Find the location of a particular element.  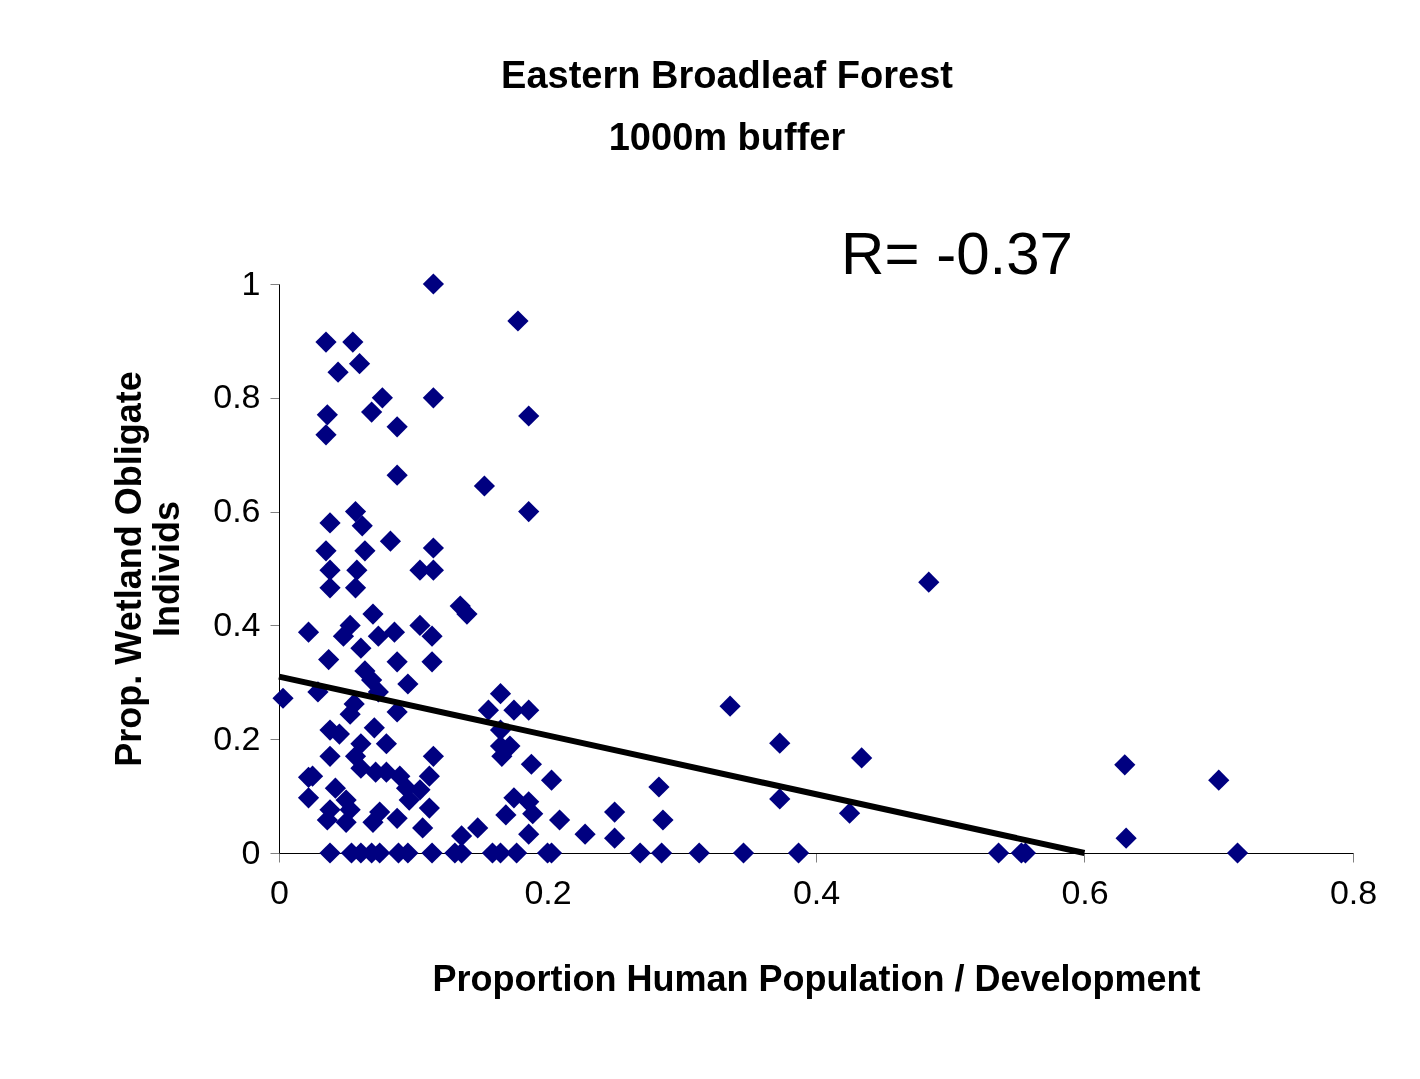

x-axis-title: Proportion Human Population / Development is located at coordinates (816, 978).